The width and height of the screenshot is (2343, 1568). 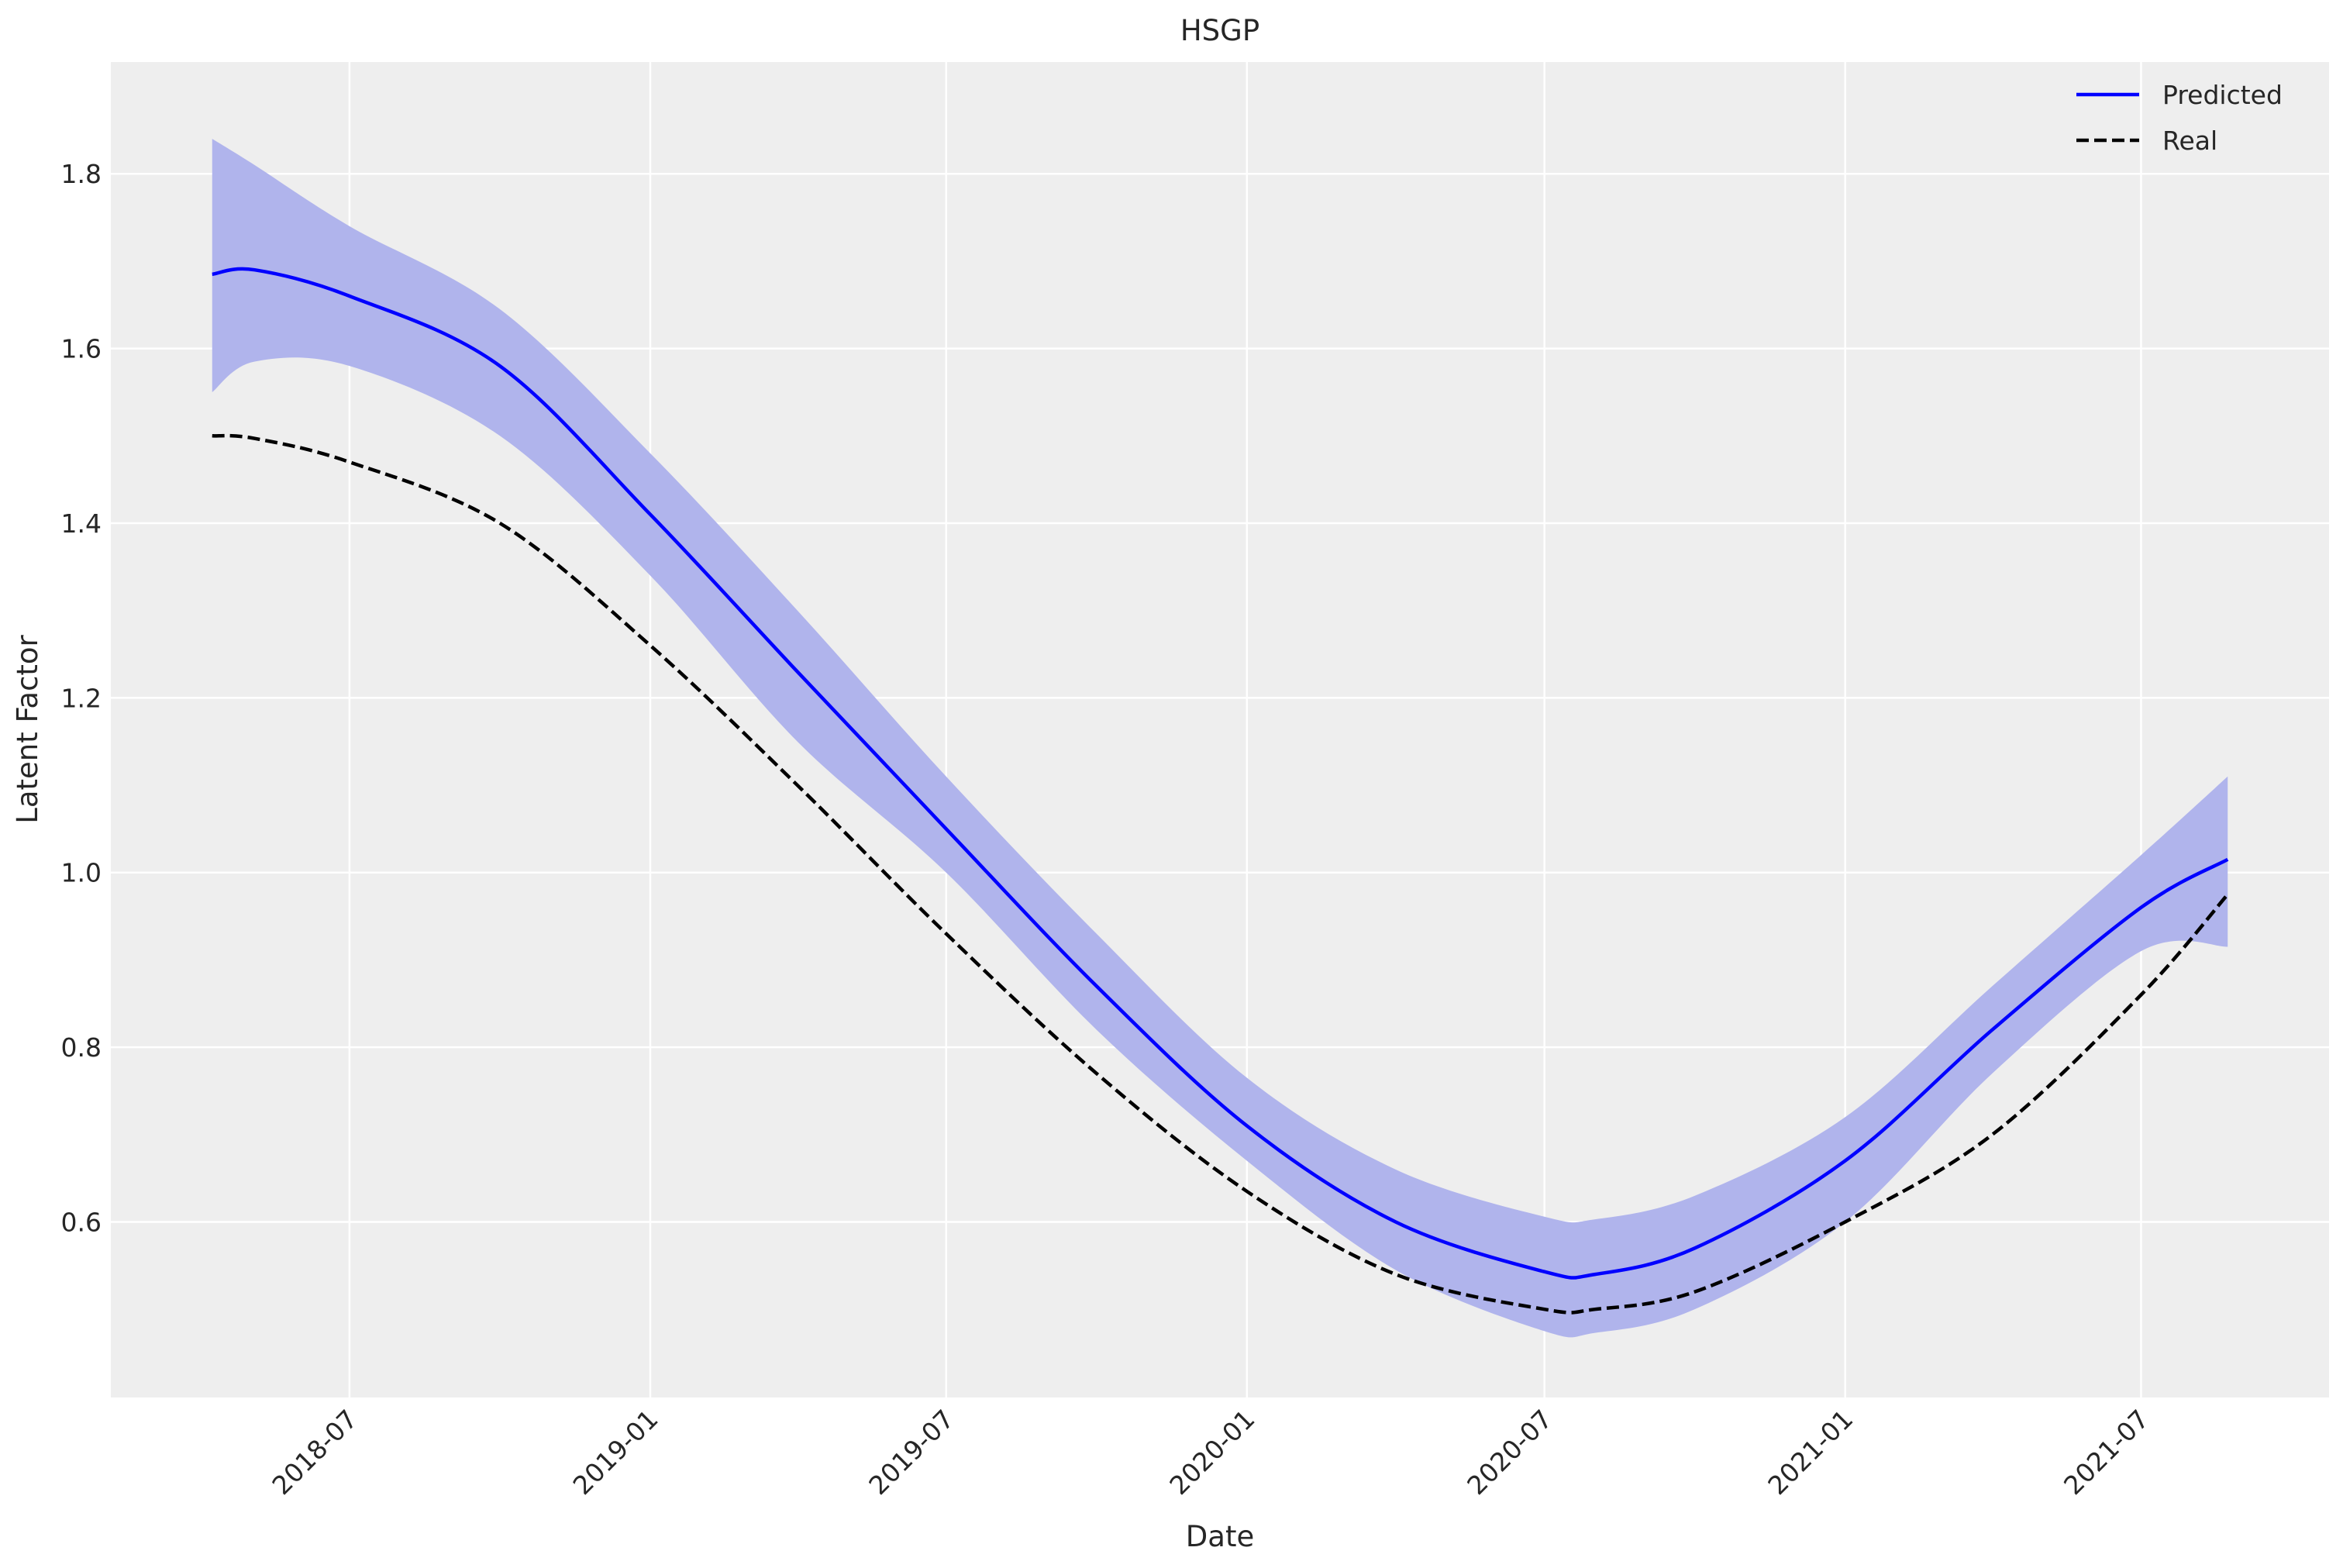 I want to click on y-tick-label: 1.0, so click(x=81, y=873).